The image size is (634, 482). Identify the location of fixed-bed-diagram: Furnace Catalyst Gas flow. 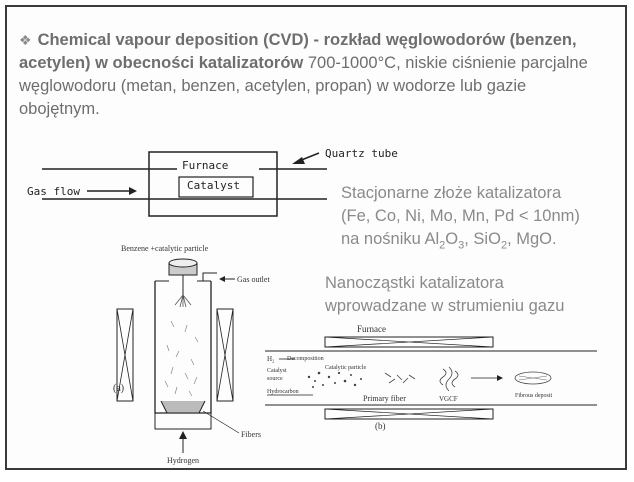
(177, 184).